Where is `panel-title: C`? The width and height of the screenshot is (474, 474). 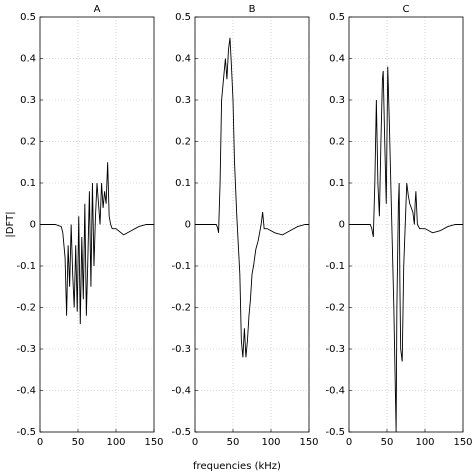
panel-title: C is located at coordinates (406, 9).